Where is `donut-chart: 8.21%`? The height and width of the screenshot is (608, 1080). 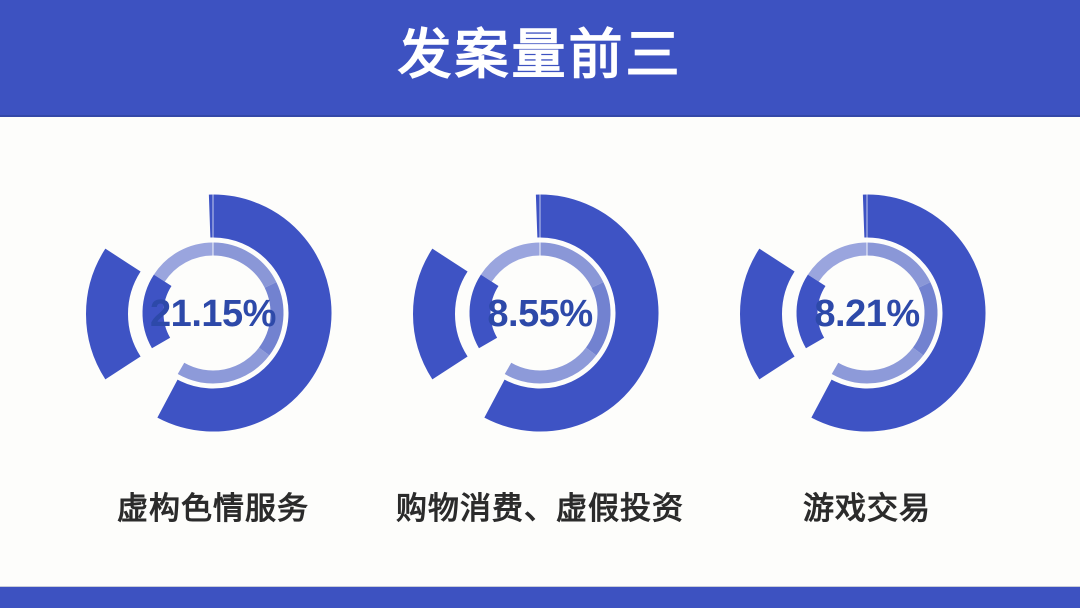
donut-chart: 8.21% is located at coordinates (867, 313).